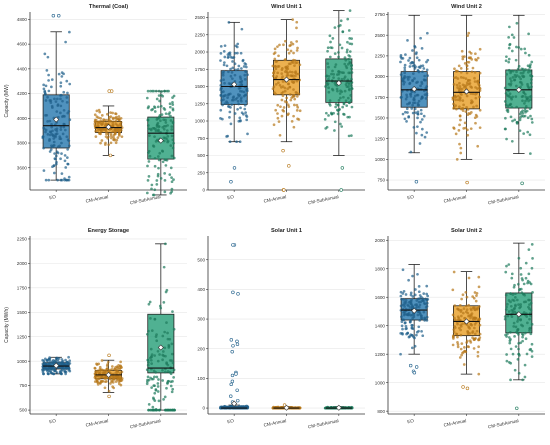 This screenshot has width=550, height=445. I want to click on y-tick-label: 500, so click(201, 155).